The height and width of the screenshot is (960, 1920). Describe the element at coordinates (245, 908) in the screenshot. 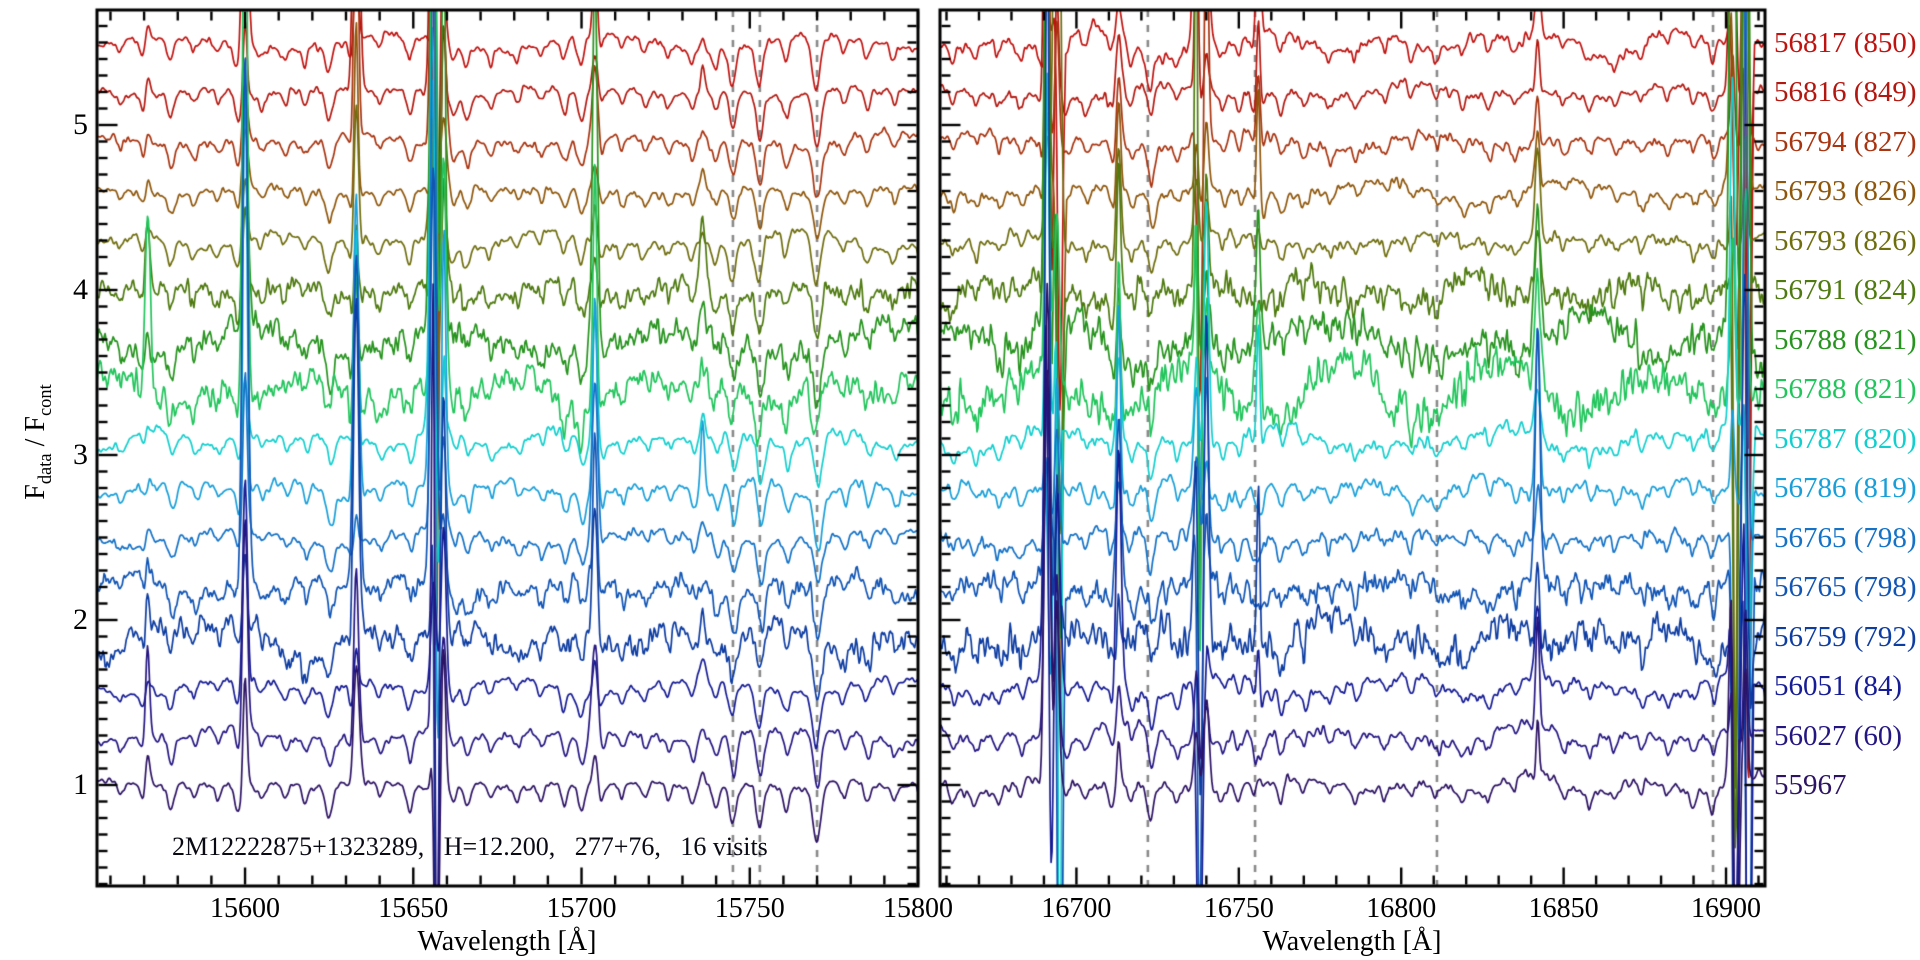

I see `x-tick-label-15600: 15600` at that location.